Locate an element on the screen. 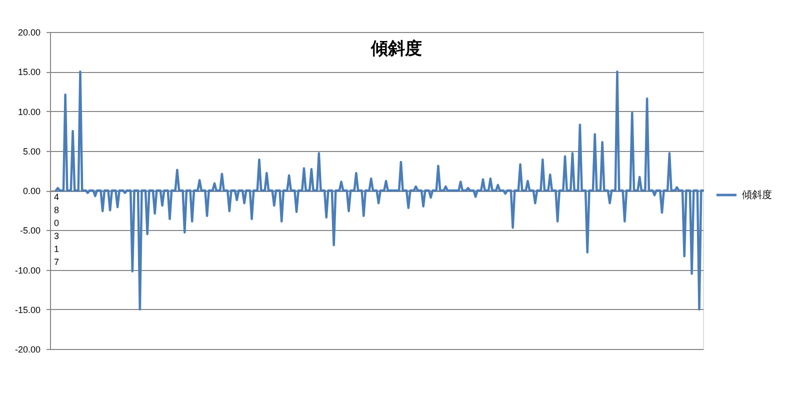 This screenshot has width=807, height=406. y-tick-label: 20.00 is located at coordinates (29, 33).